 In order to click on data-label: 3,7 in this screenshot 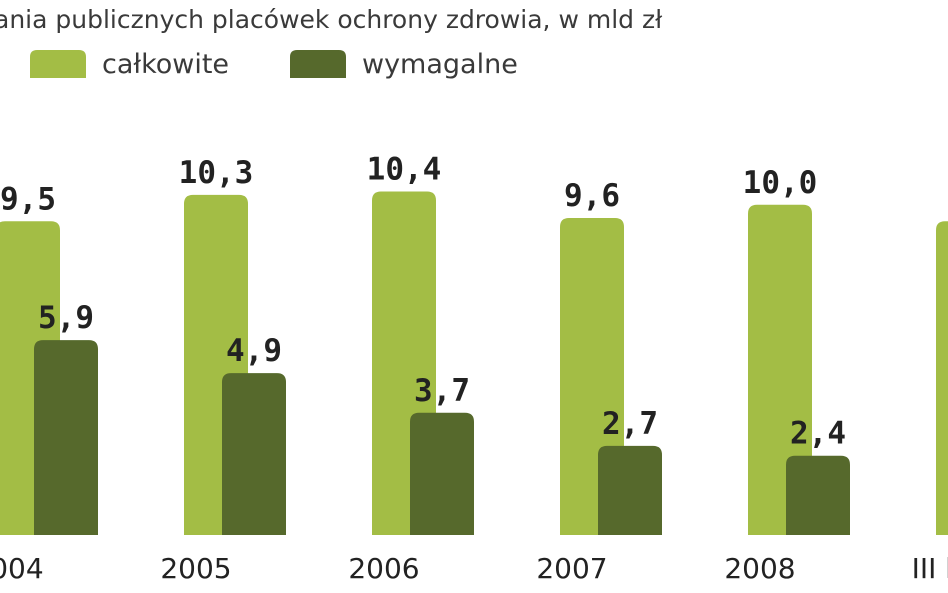, I will do `click(442, 391)`.